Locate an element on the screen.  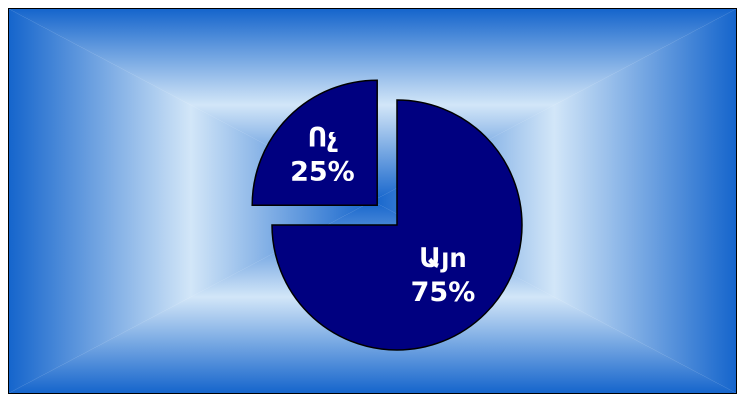
pie-label-category: Ոչ is located at coordinates (323, 137).